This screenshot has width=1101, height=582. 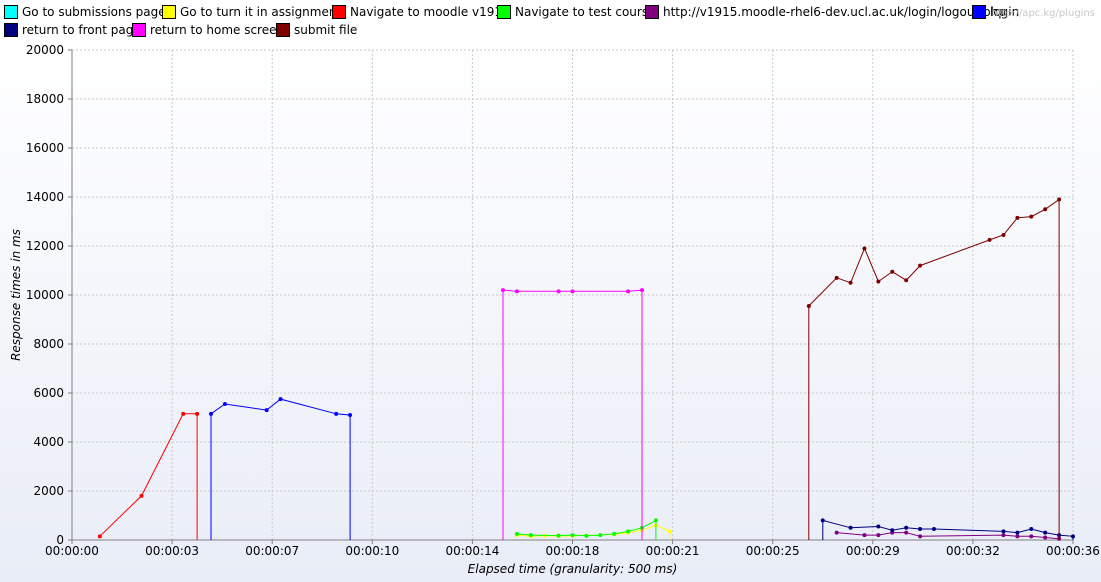 I want to click on y-tick-label: 6000, so click(x=48, y=393).